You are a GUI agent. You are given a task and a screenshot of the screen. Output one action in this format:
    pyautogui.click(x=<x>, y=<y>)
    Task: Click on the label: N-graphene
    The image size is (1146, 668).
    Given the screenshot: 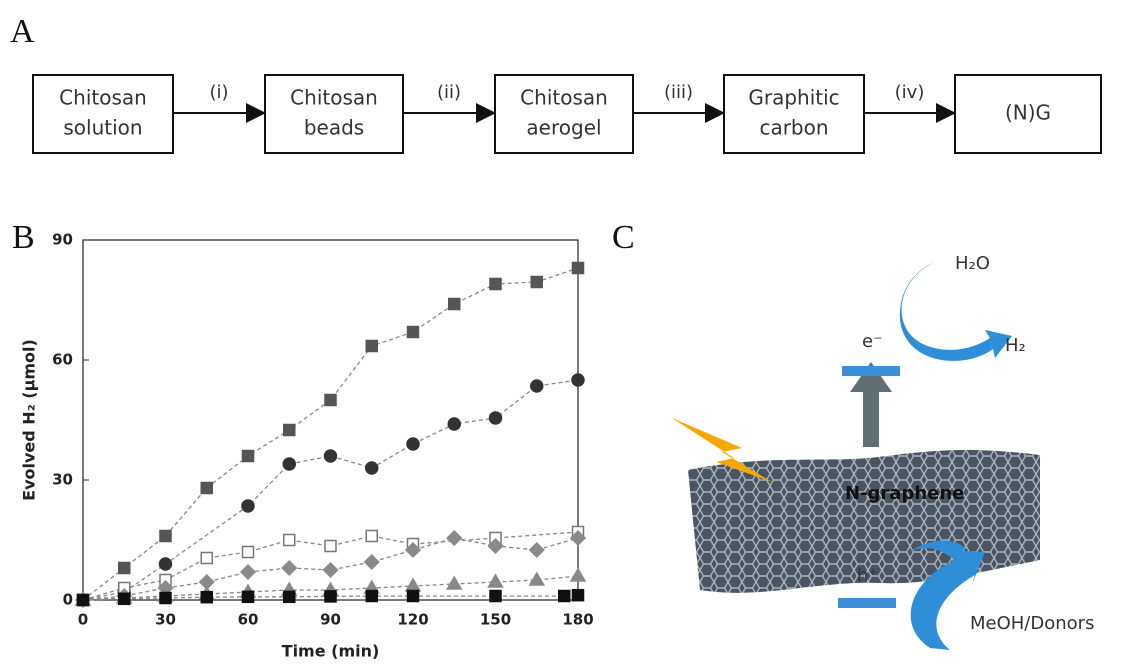 What is the action you would take?
    pyautogui.click(x=904, y=493)
    